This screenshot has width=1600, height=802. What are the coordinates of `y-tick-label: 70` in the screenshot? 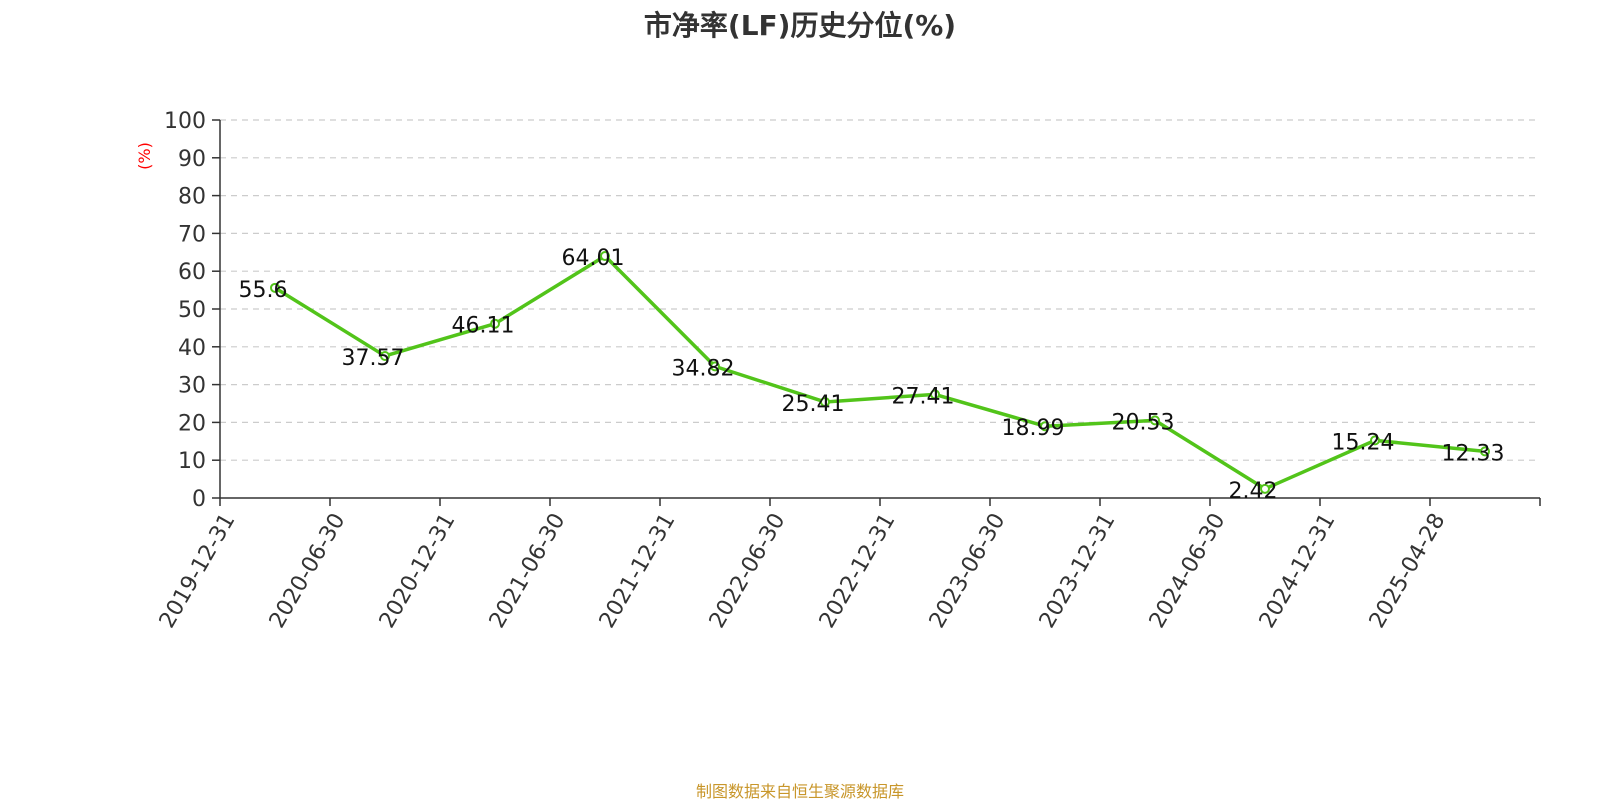 It's located at (192, 234).